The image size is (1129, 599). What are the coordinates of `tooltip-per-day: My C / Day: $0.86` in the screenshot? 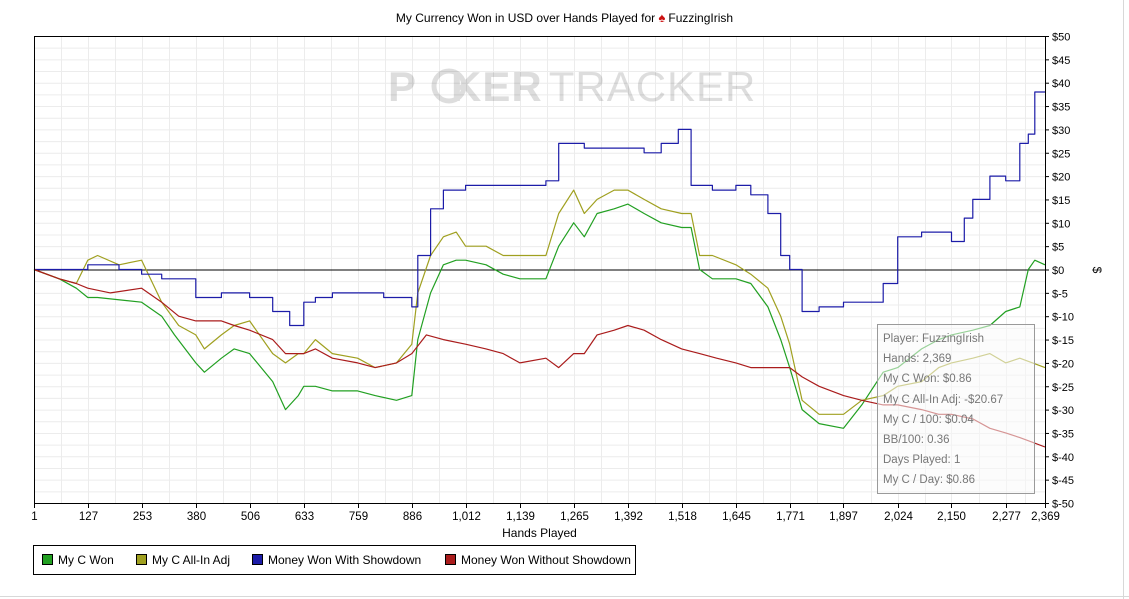 It's located at (929, 480).